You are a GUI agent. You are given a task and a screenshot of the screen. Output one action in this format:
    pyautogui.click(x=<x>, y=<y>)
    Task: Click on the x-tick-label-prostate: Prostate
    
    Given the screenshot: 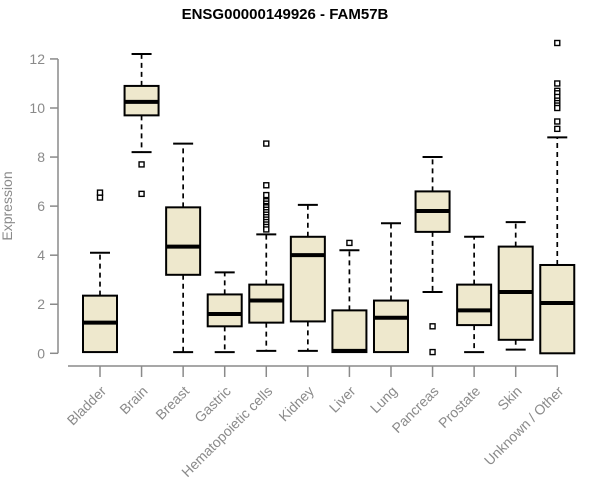 What is the action you would take?
    pyautogui.click(x=459, y=407)
    